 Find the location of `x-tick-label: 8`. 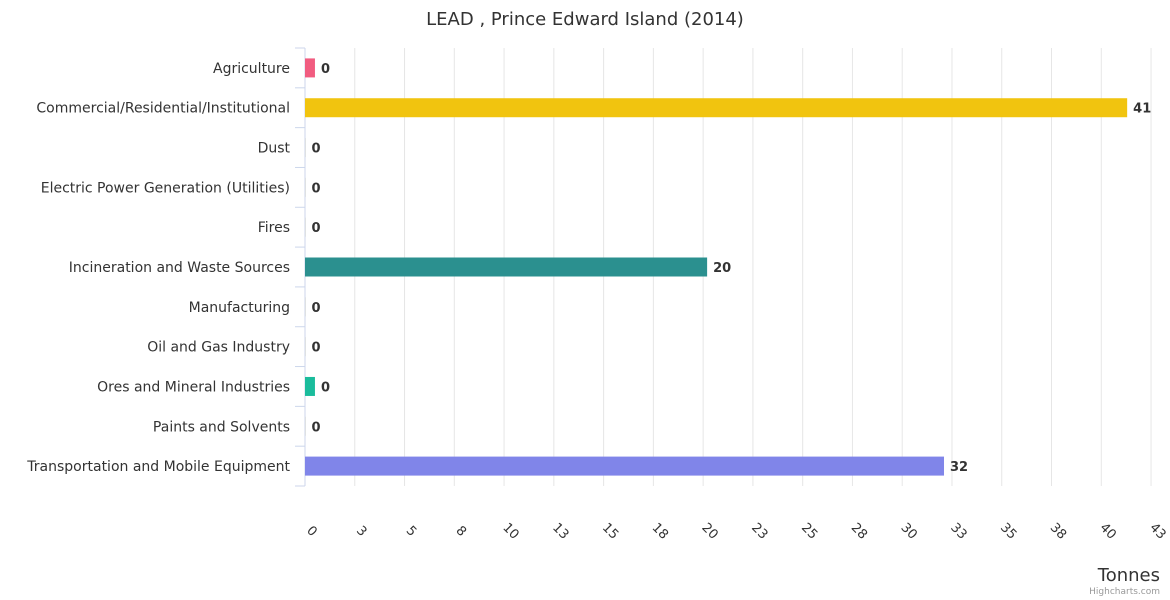

x-tick-label: 8 is located at coordinates (461, 531).